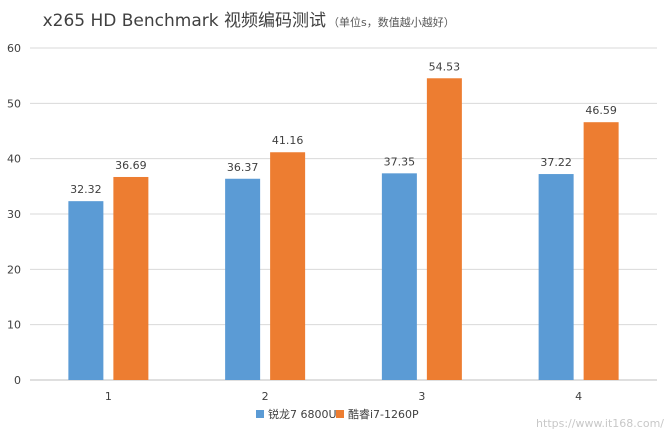  What do you see at coordinates (131, 165) in the screenshot?
I see `data-label: 36.69` at bounding box center [131, 165].